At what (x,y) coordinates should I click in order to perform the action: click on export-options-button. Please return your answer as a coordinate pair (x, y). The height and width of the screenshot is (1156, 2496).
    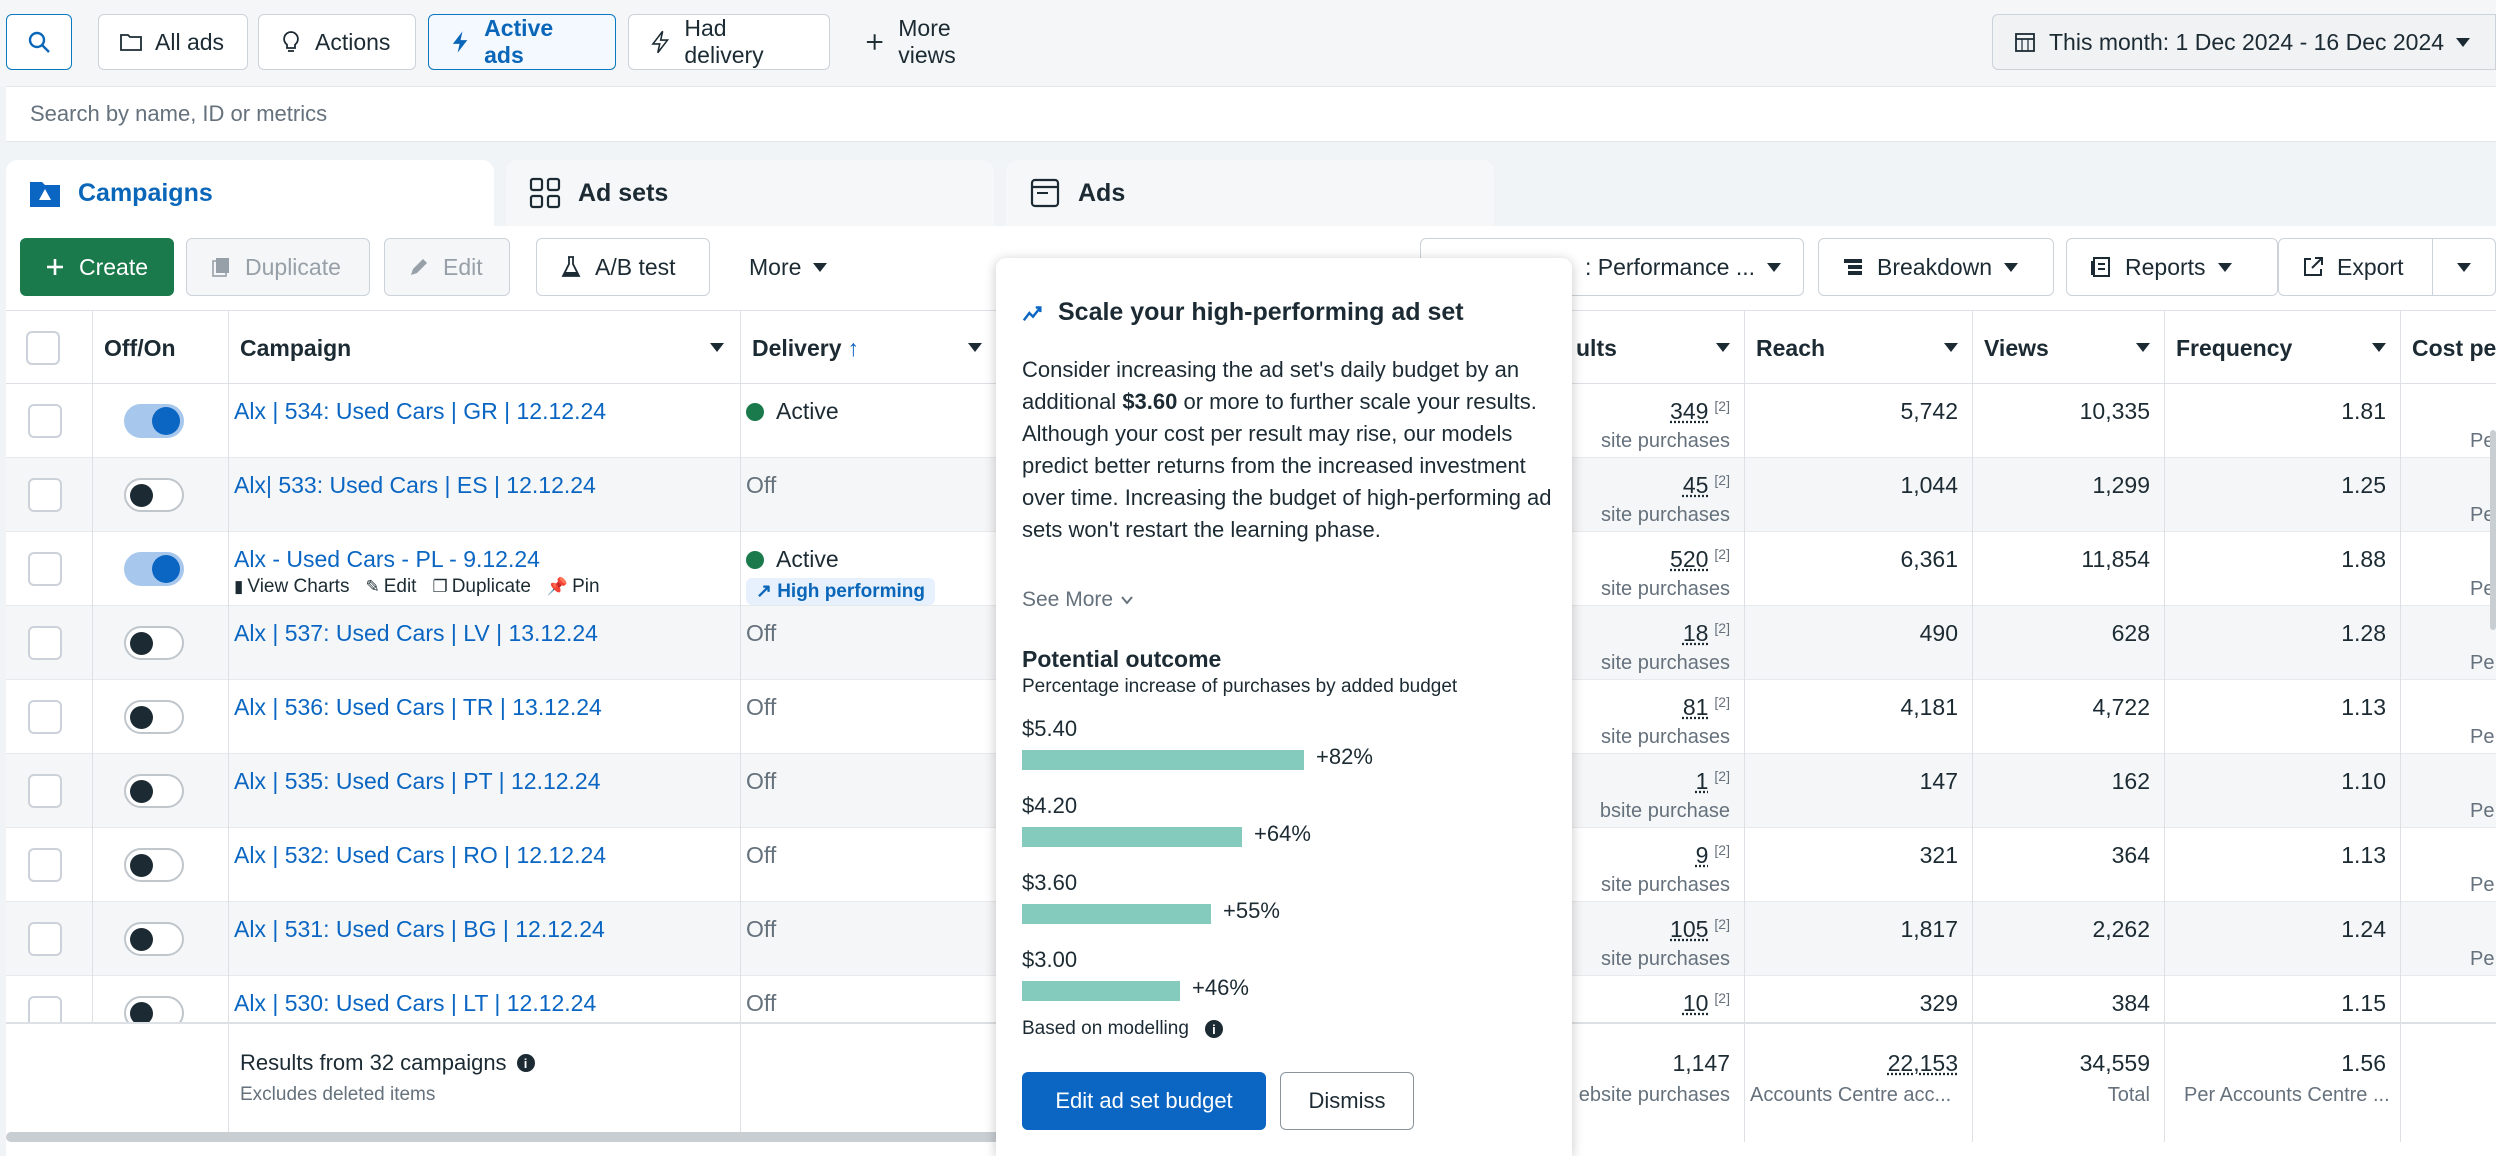
    Looking at the image, I should click on (2464, 267).